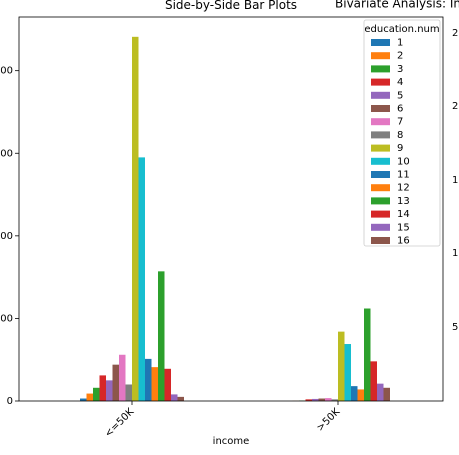  What do you see at coordinates (400, 69) in the screenshot?
I see `legend-label: 3` at bounding box center [400, 69].